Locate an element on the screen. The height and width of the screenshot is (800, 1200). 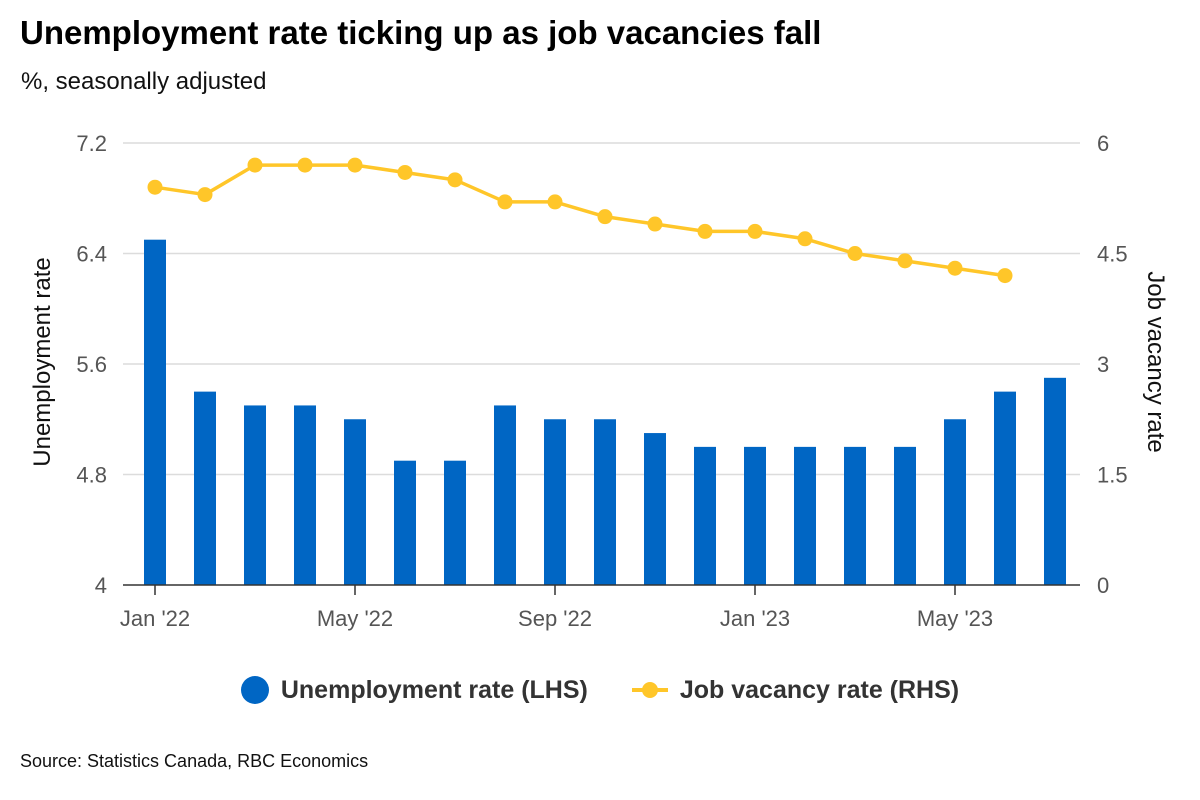
legend-label-vacancy: Job vacancy rate (RHS) is located at coordinates (819, 689).